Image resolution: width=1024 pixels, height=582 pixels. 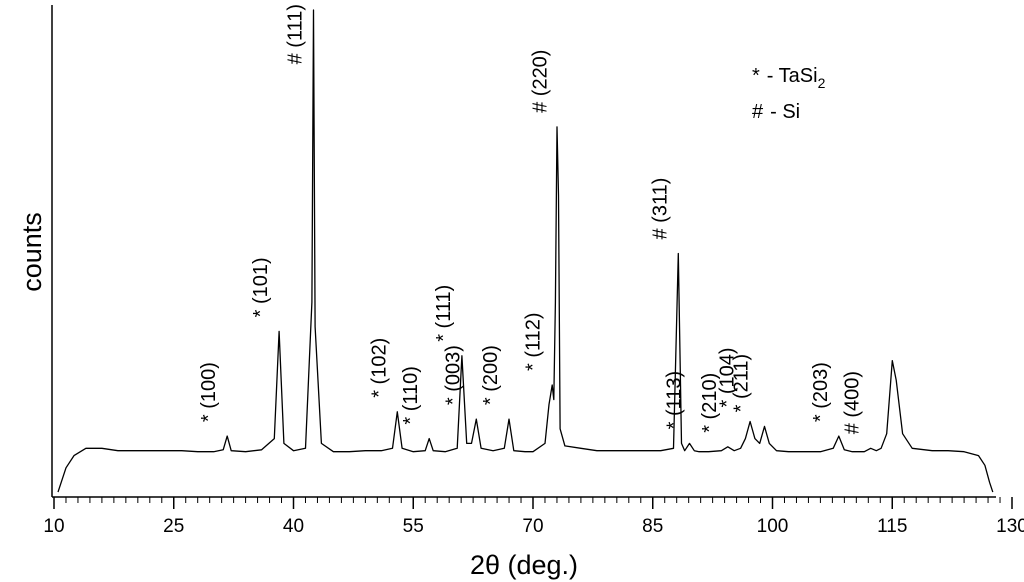 I want to click on peak-label: * (203), so click(x=821, y=392).